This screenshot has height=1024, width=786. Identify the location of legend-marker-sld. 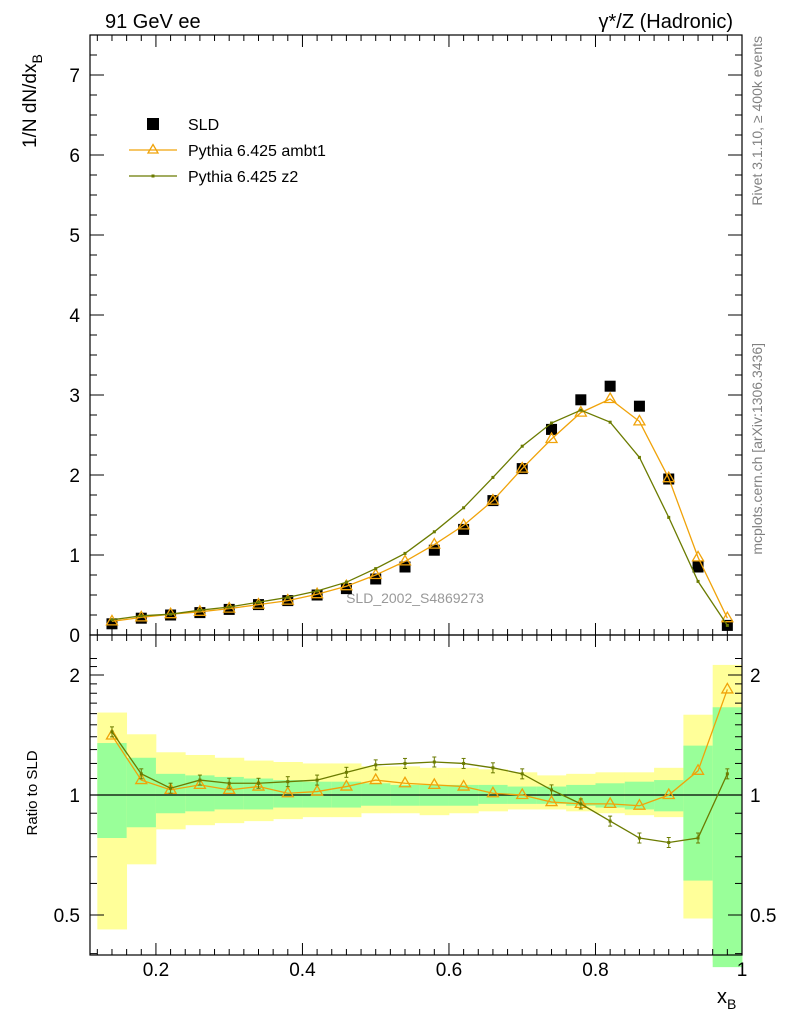
(153, 124).